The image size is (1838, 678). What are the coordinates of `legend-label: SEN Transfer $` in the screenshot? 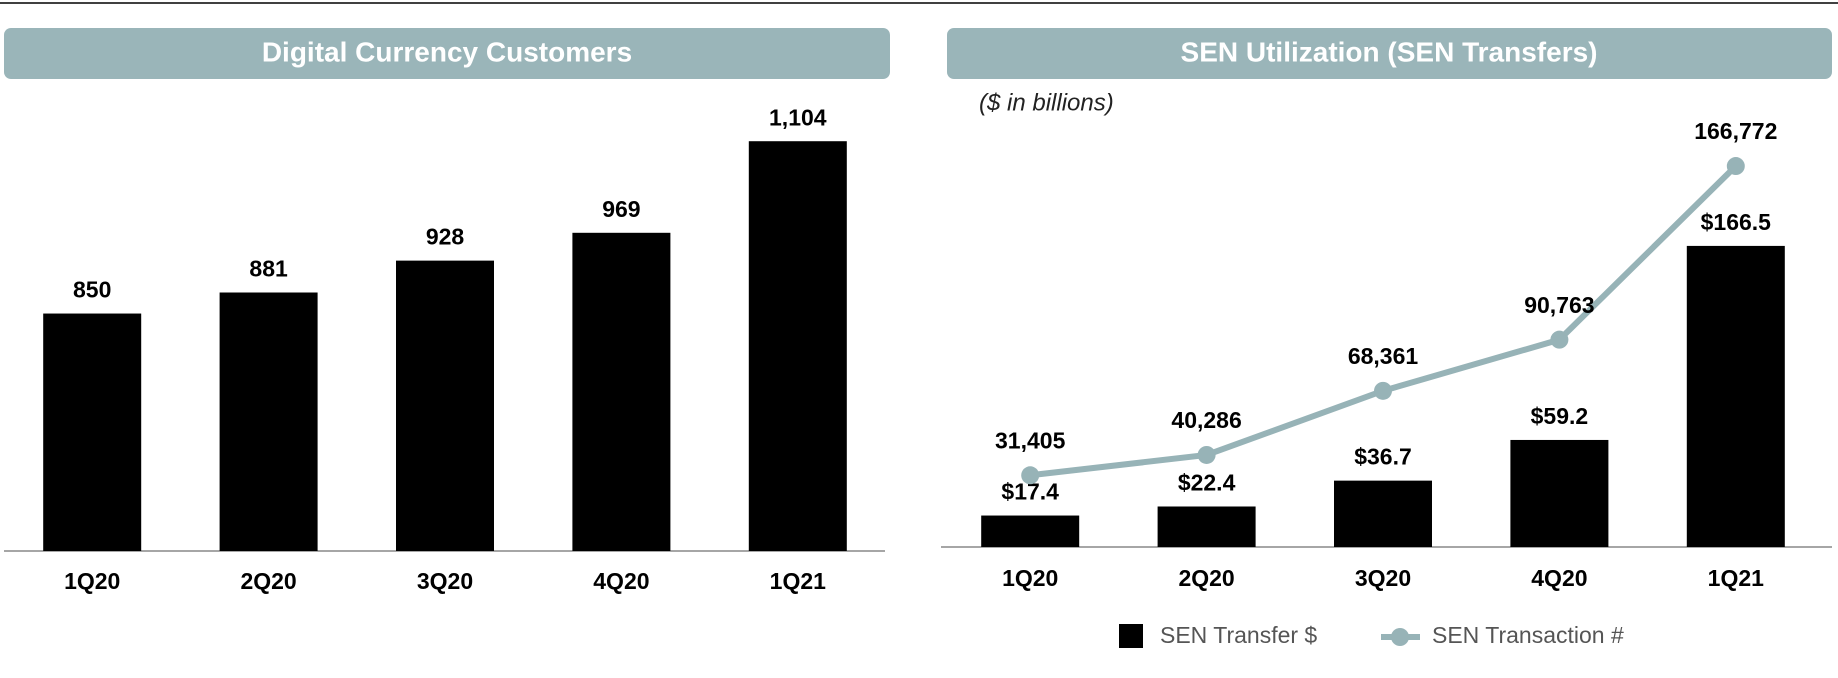 It's located at (1238, 635).